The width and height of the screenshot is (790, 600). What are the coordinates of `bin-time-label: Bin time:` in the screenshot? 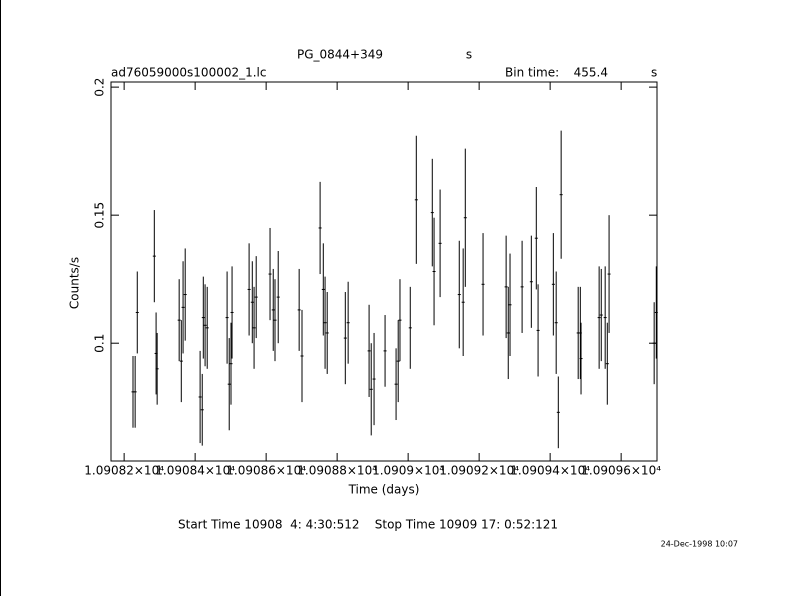 It's located at (532, 73).